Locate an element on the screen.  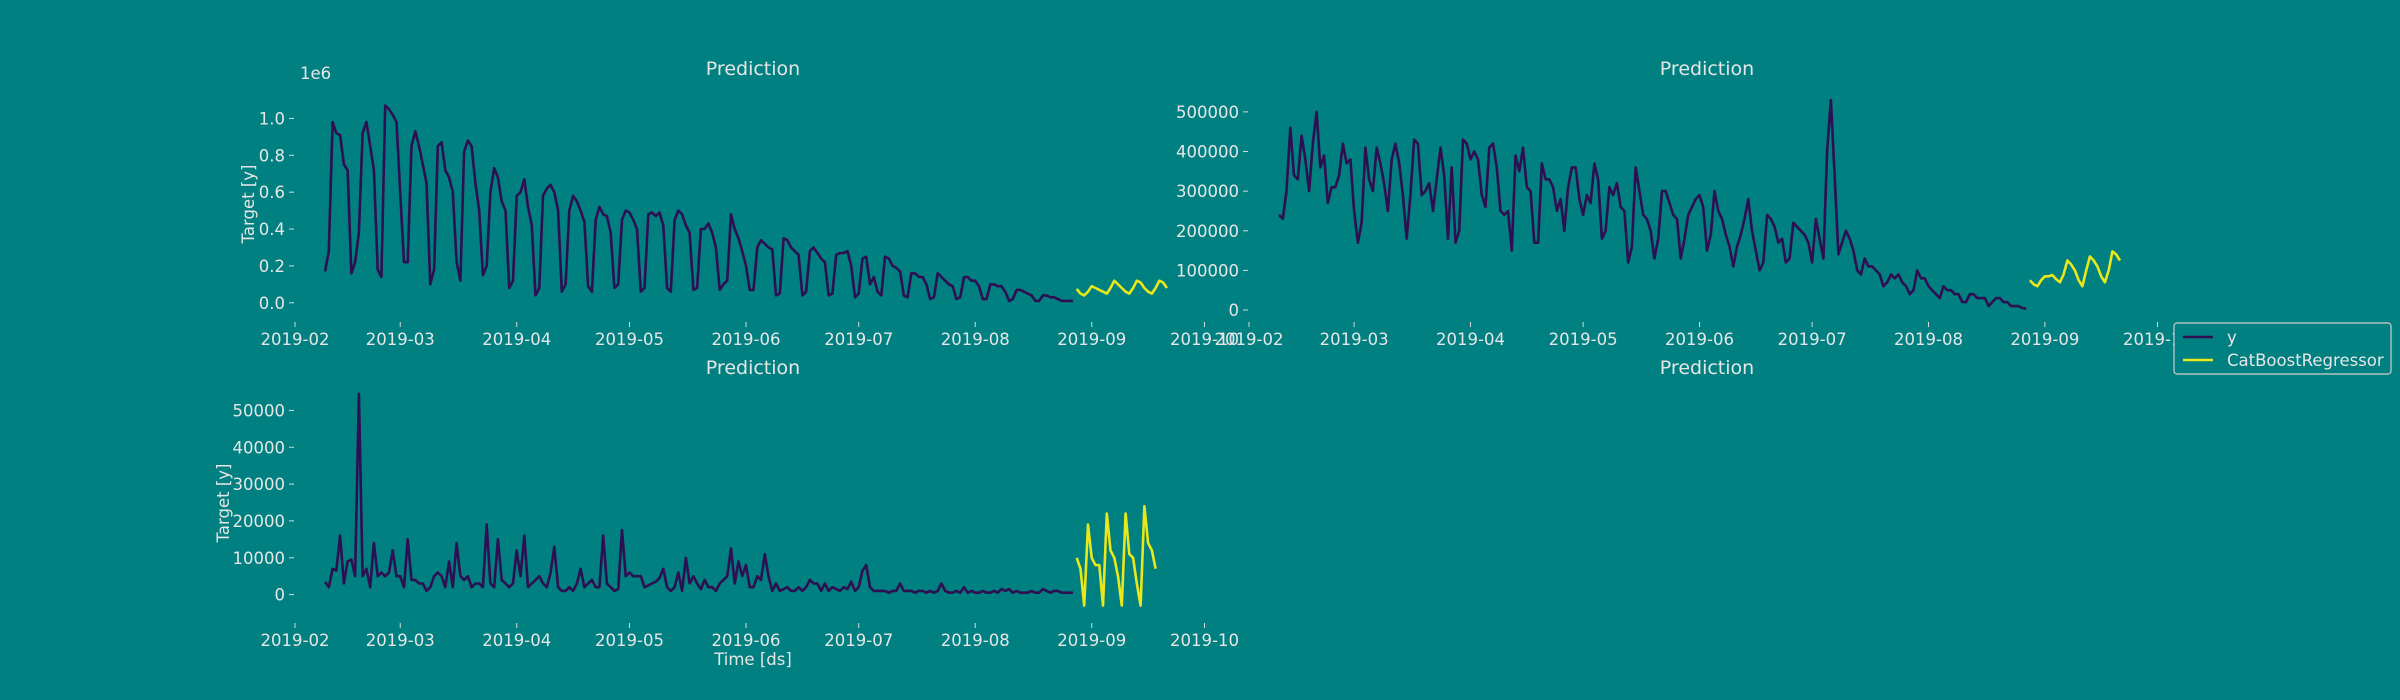
y-tick-label: 0.0 is located at coordinates (272, 303).